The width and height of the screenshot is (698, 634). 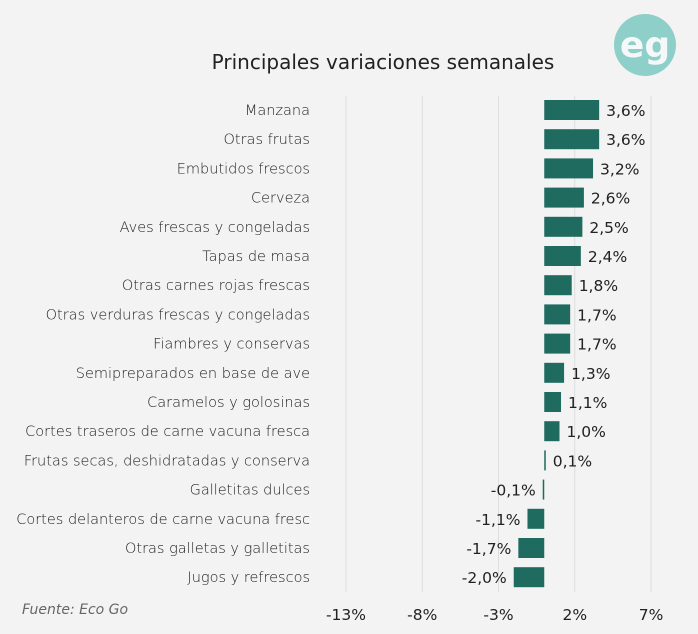 I want to click on data-label: -1,7%, so click(x=488, y=549).